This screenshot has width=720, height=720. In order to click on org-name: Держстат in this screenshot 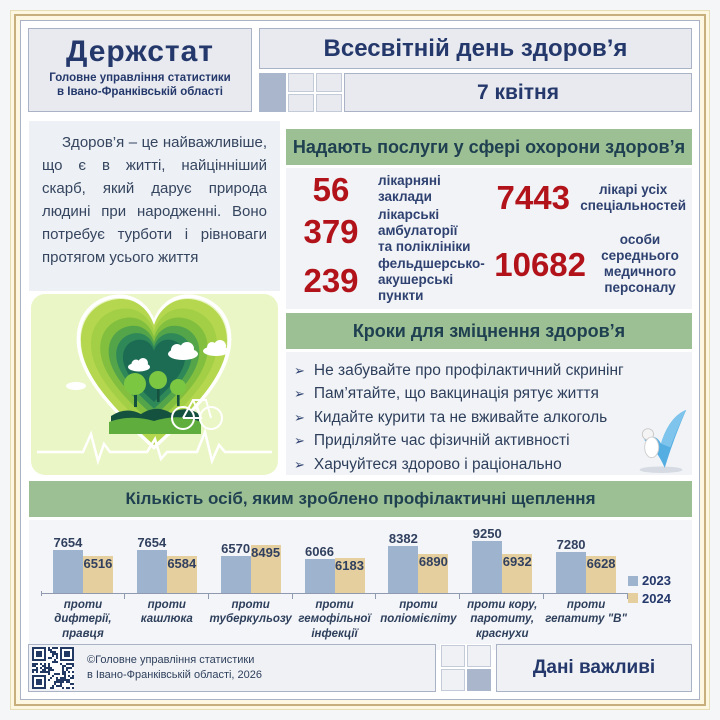, I will do `click(140, 51)`.